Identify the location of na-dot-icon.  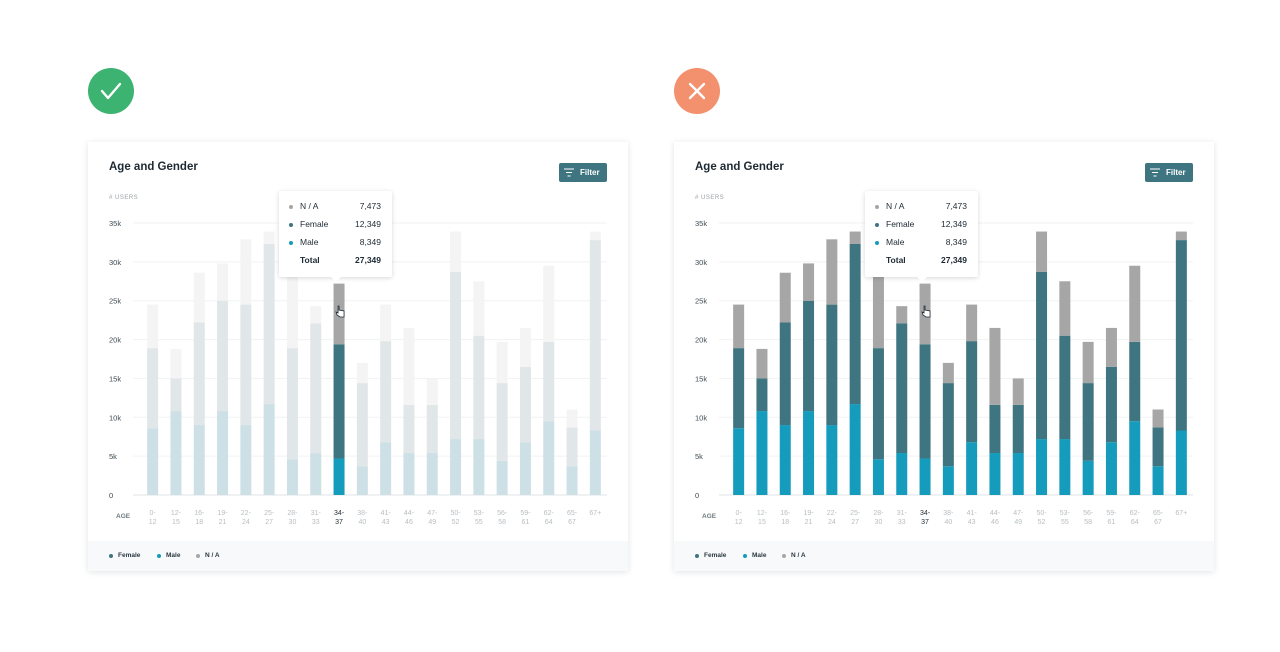
(784, 556).